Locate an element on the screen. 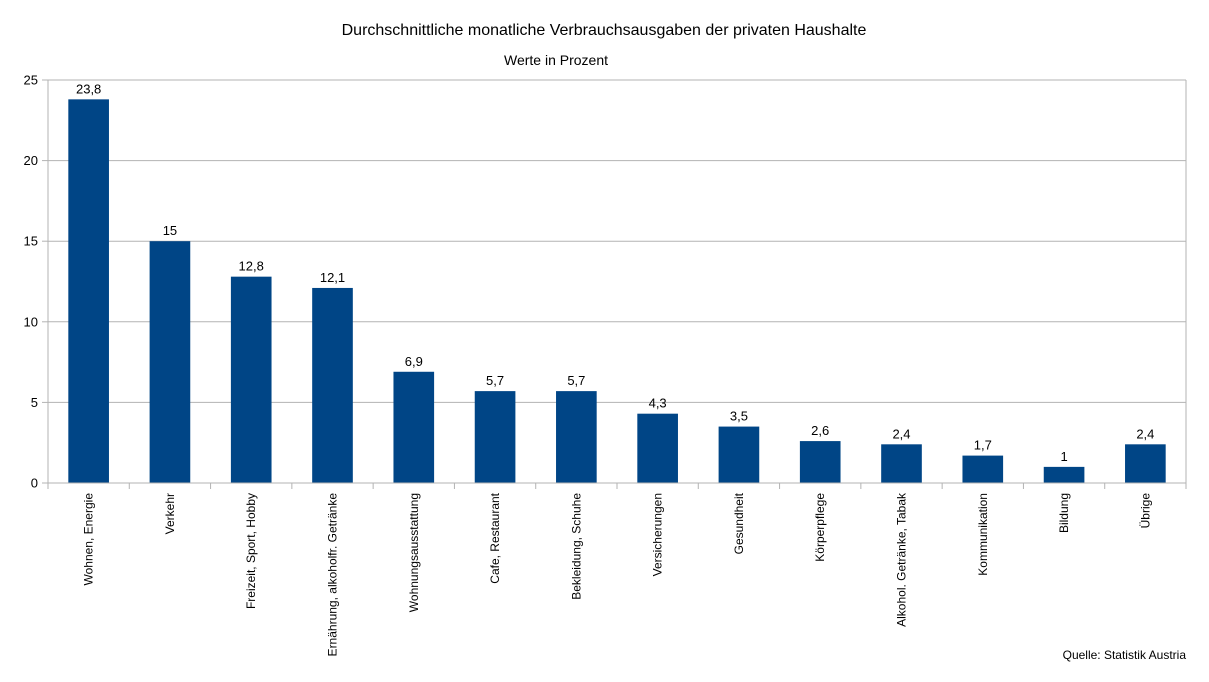  category-label: Bildung is located at coordinates (1064, 513).